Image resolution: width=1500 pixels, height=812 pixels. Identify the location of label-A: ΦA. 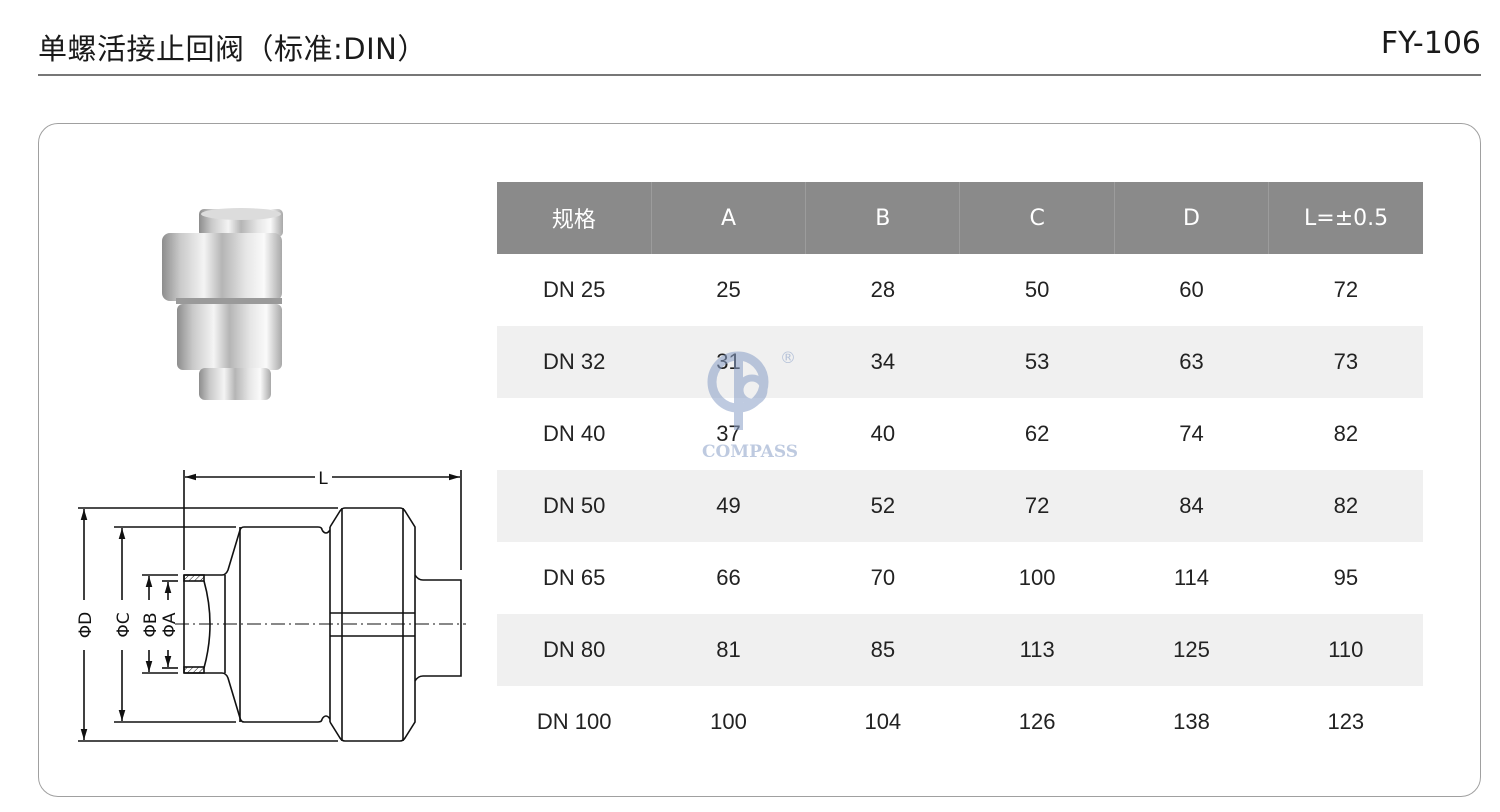
(170, 624).